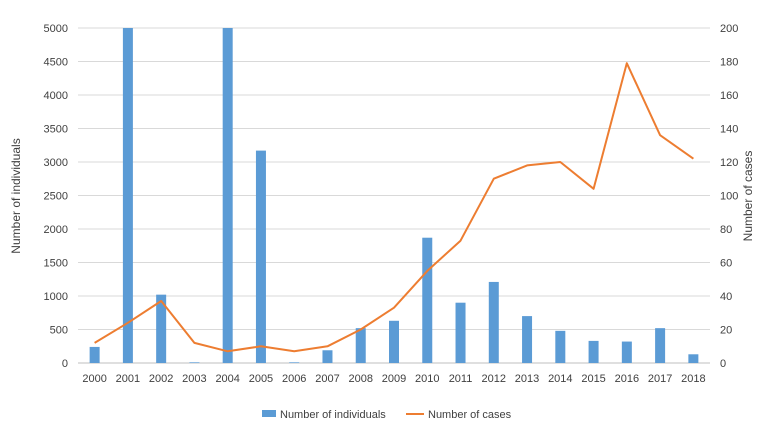 The height and width of the screenshot is (432, 768). I want to click on y2-tick-label: 100, so click(729, 197).